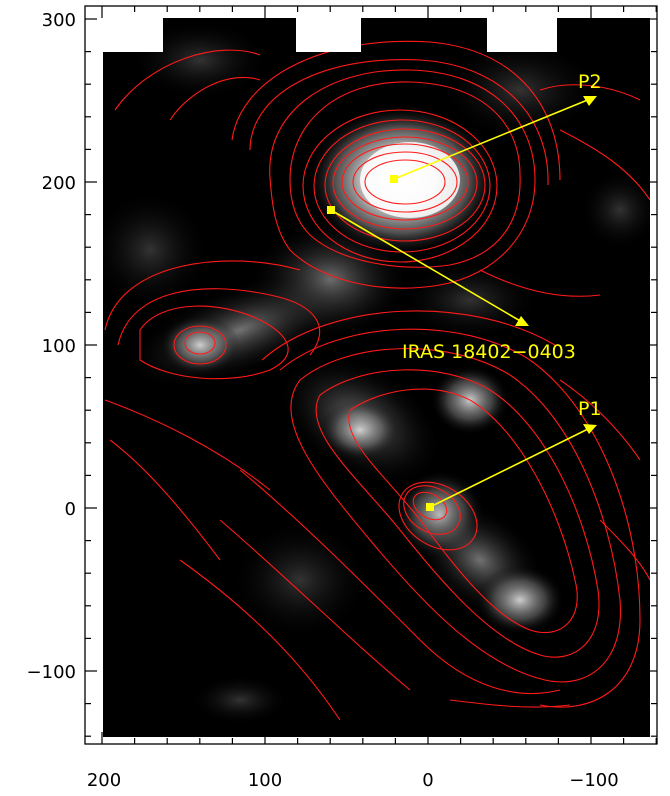 This screenshot has height=796, width=670. I want to click on x-tick-label: 0, so click(427, 780).